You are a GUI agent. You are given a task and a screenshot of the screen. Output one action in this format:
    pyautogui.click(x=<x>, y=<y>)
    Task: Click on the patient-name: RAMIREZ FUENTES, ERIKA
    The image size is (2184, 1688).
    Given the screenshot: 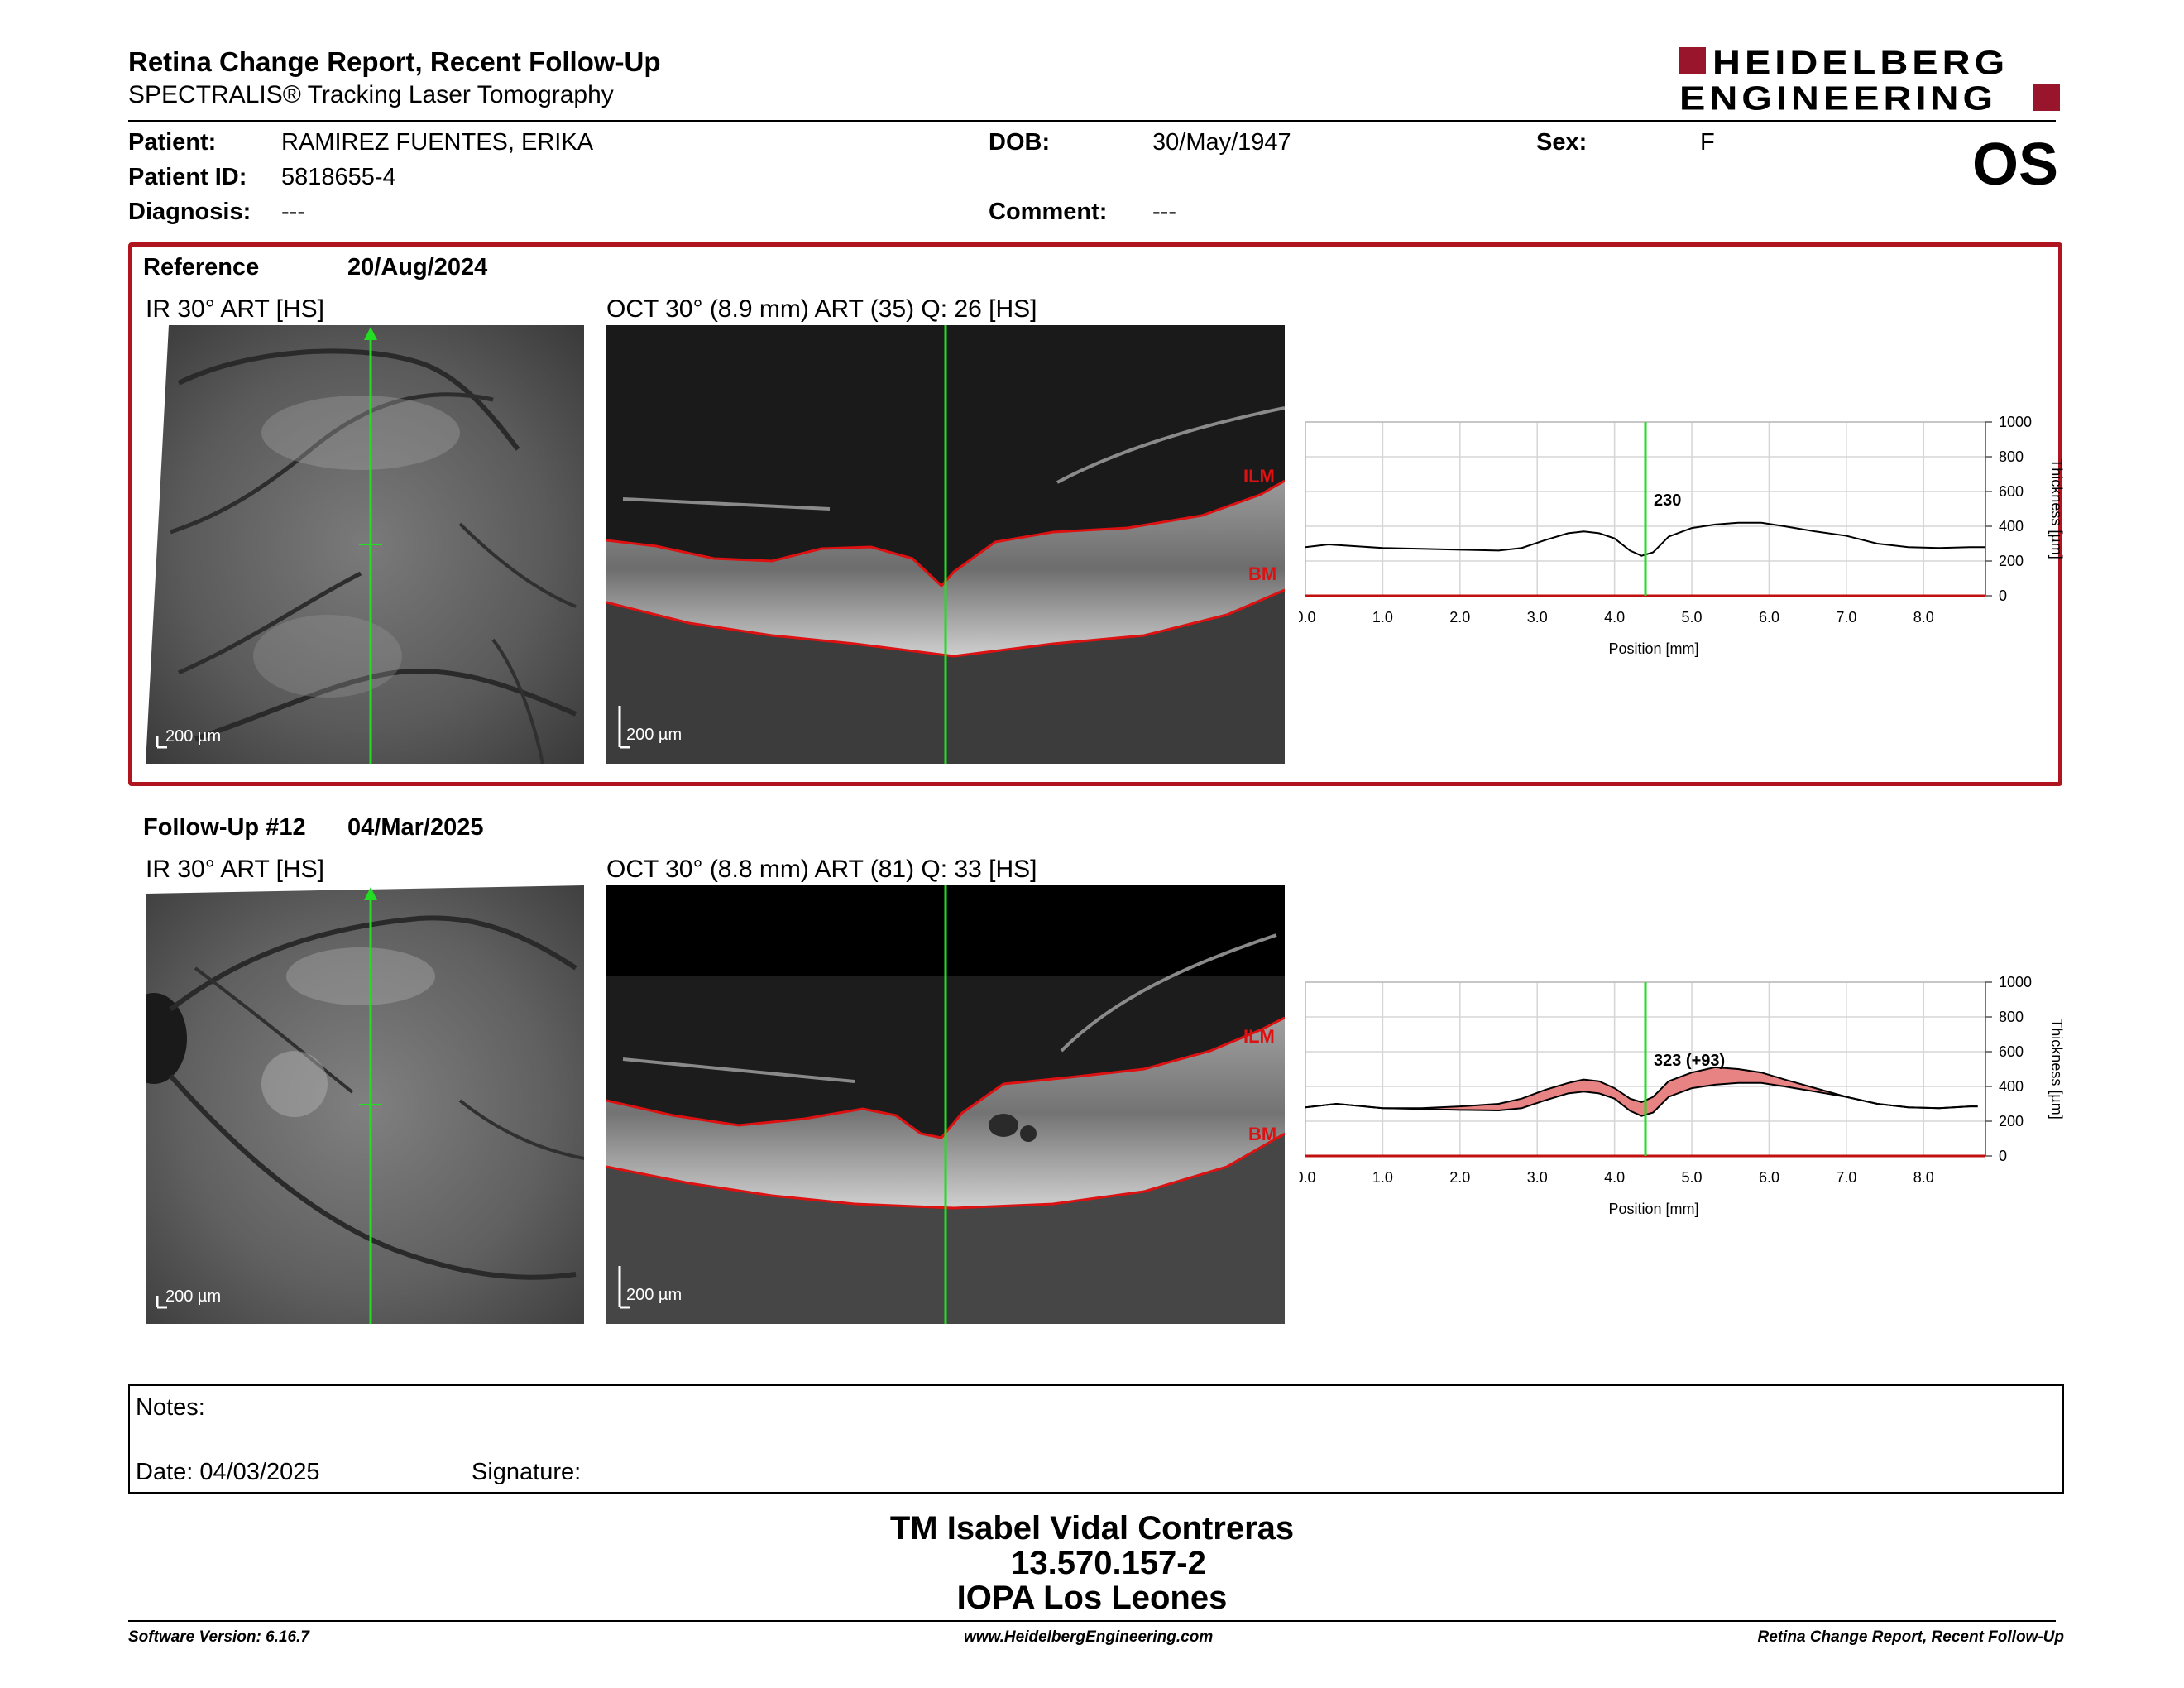 What is the action you would take?
    pyautogui.click(x=437, y=142)
    